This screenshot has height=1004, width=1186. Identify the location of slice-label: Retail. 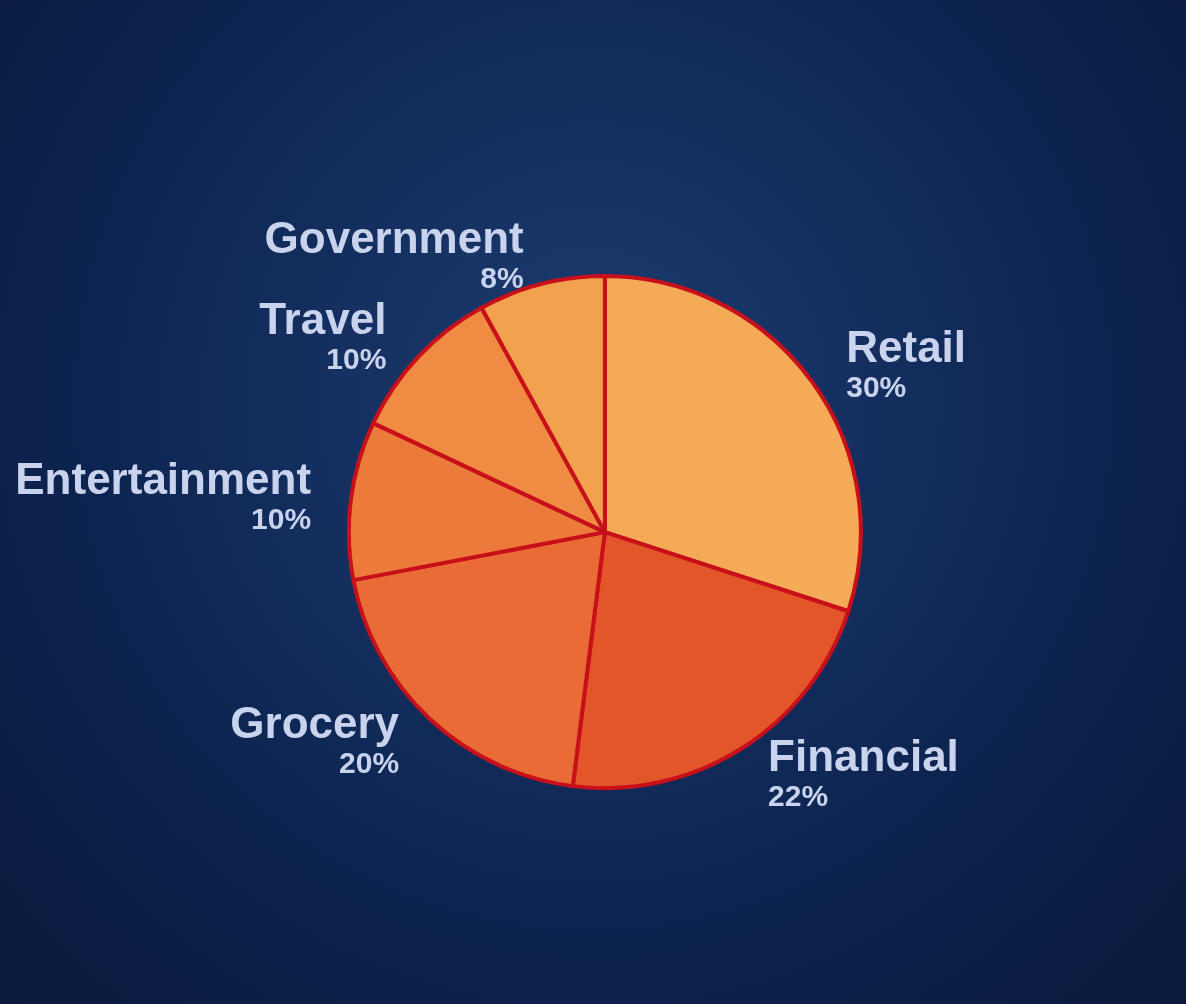
(906, 346).